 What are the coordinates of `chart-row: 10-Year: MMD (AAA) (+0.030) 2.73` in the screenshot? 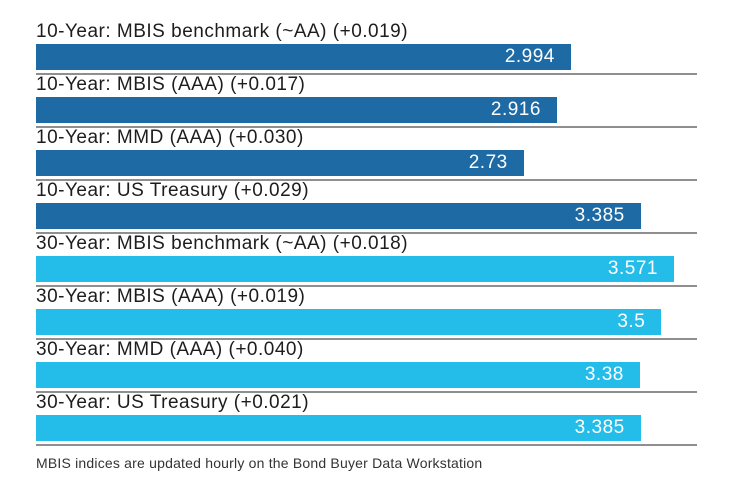 It's located at (366, 154).